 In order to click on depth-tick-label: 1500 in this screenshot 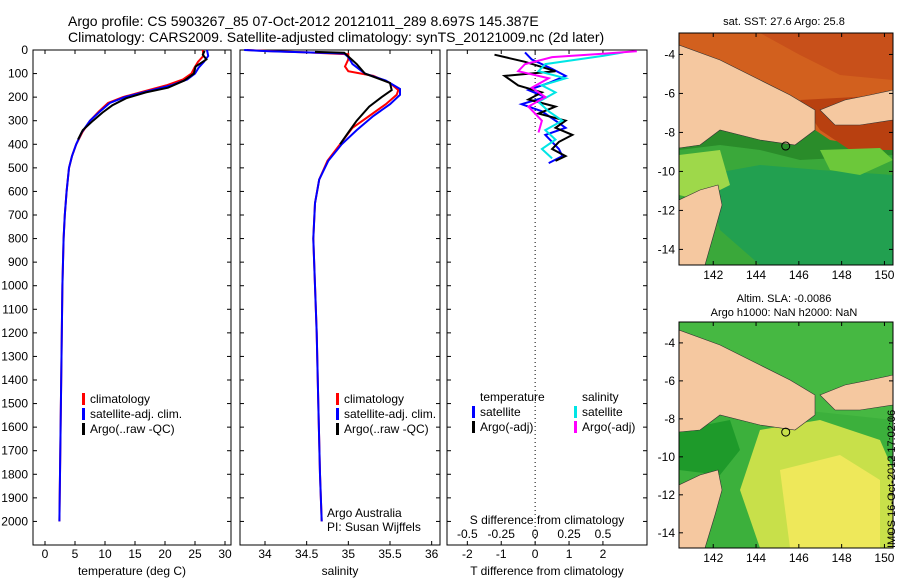, I will do `click(14, 404)`.